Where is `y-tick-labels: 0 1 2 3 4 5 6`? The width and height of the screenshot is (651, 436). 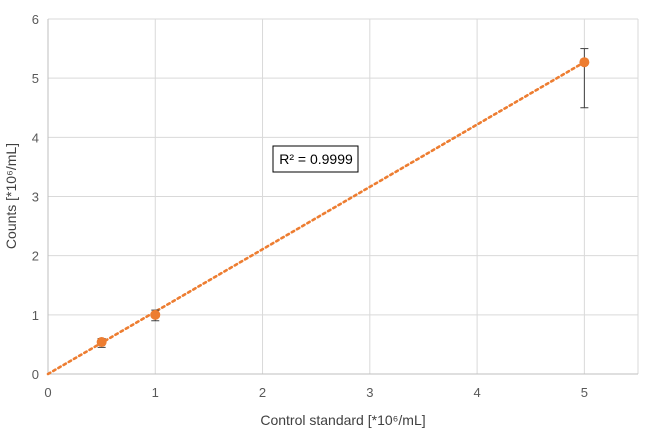 y-tick-labels: 0 1 2 3 4 5 6 is located at coordinates (35, 197).